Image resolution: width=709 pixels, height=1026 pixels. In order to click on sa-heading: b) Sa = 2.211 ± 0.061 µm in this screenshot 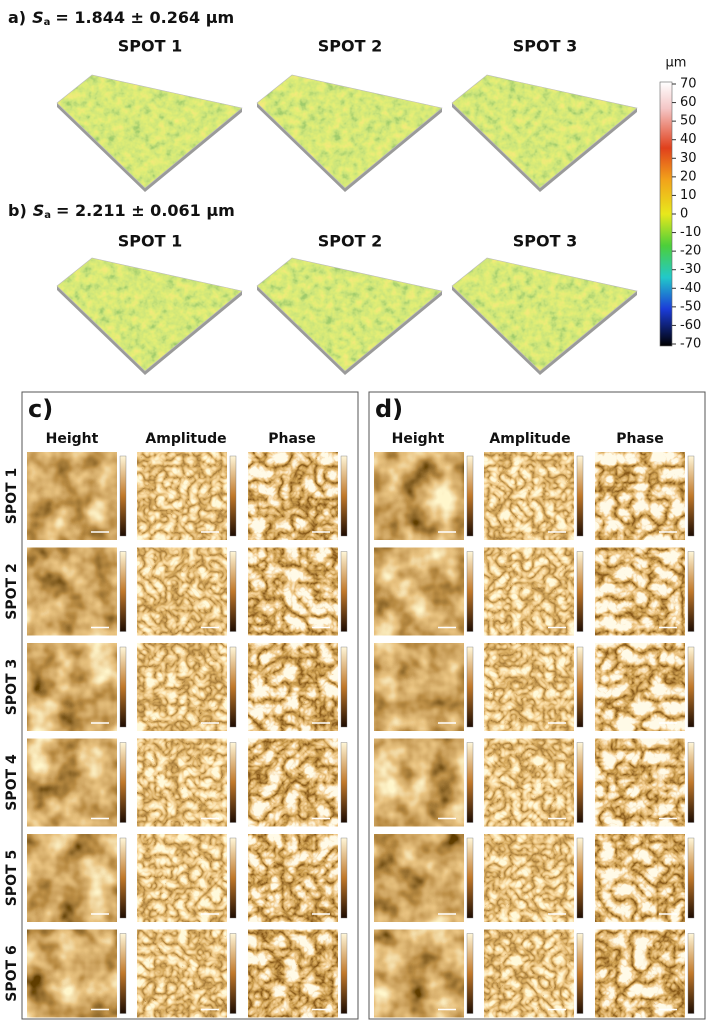, I will do `click(121, 211)`.